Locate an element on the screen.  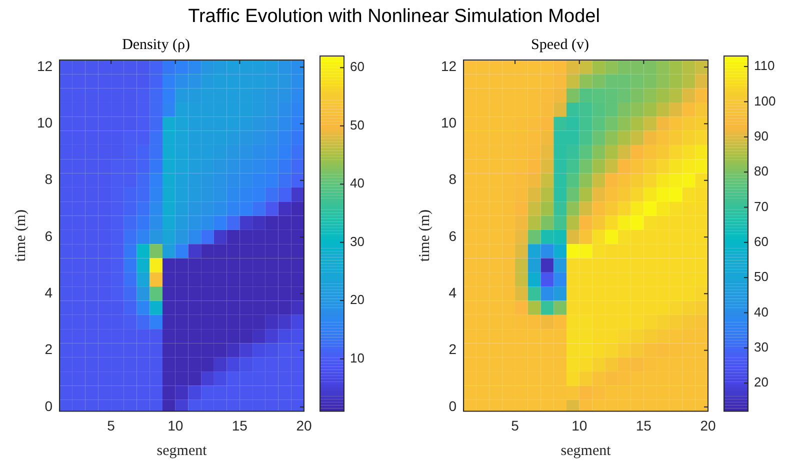
color-bar-label: 10 is located at coordinates (357, 358).